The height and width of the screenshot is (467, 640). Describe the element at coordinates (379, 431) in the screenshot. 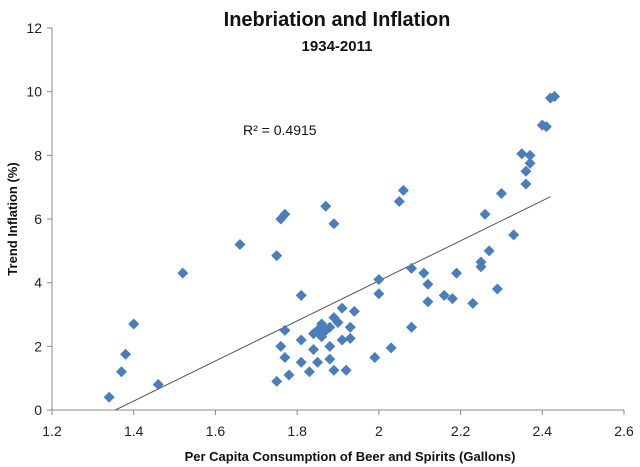

I see `x-tick-label: 2` at that location.